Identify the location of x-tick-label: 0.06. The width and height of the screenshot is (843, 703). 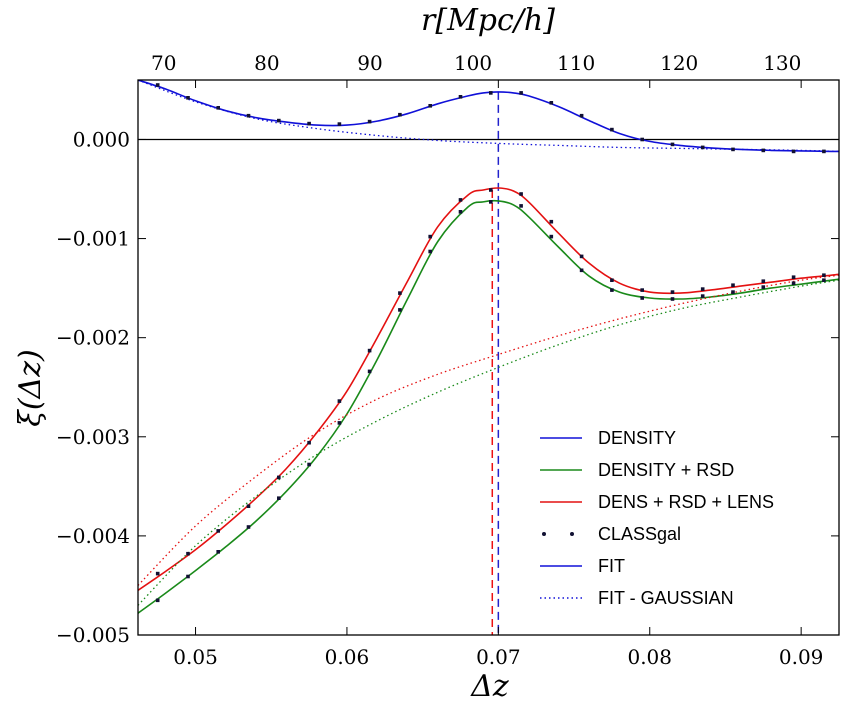
(347, 657).